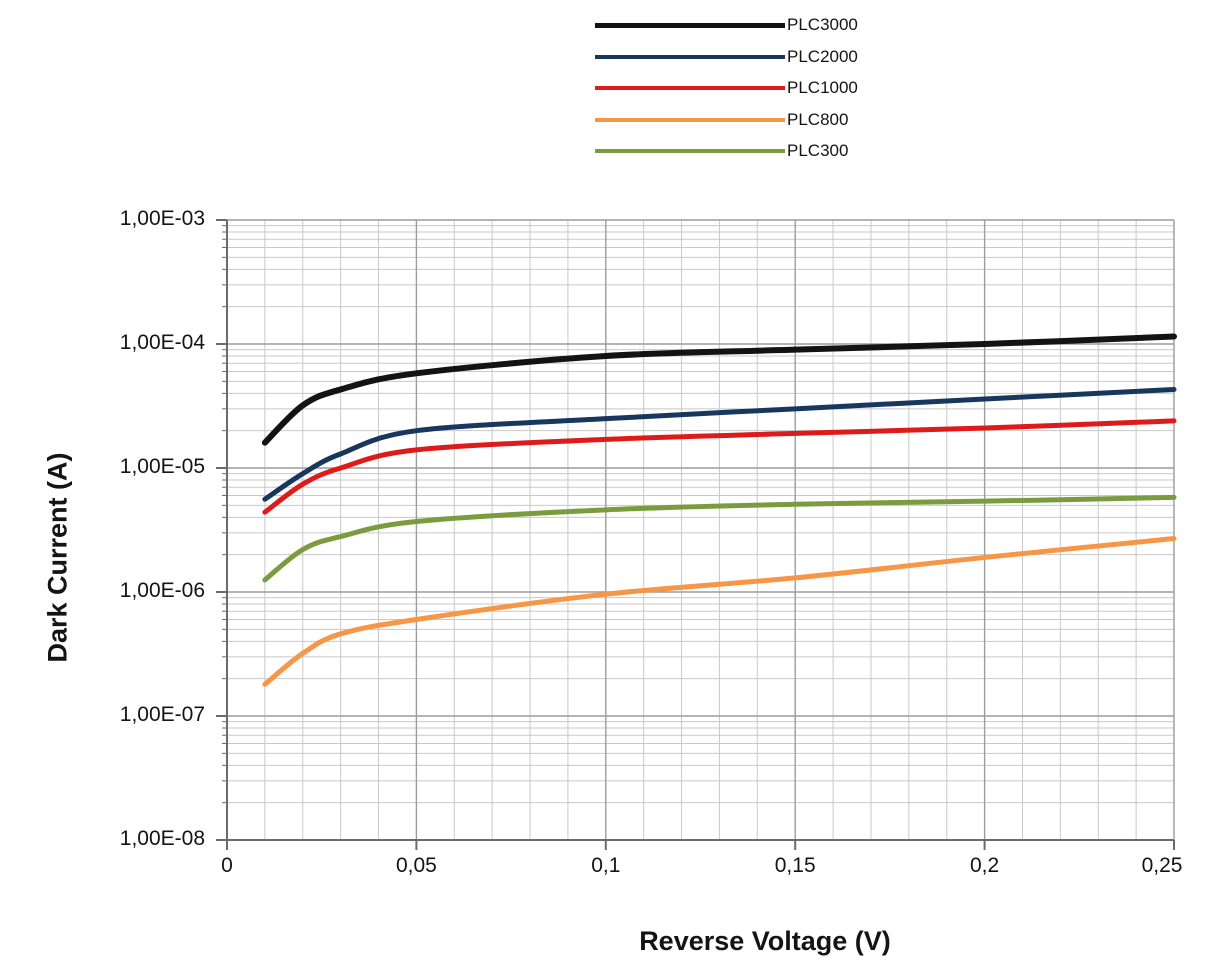  I want to click on y-axis-title: Dark Current (A), so click(57, 557).